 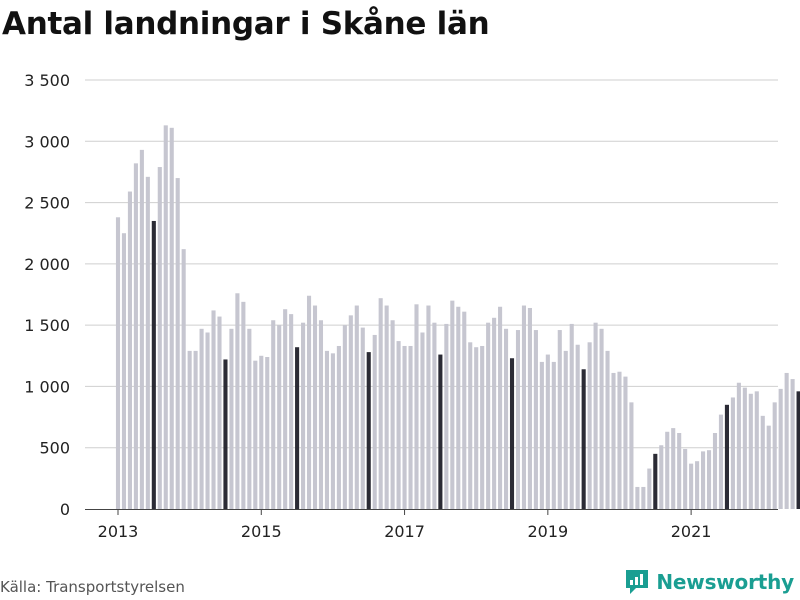 I want to click on y-tick-label: 2 000, so click(x=47, y=264).